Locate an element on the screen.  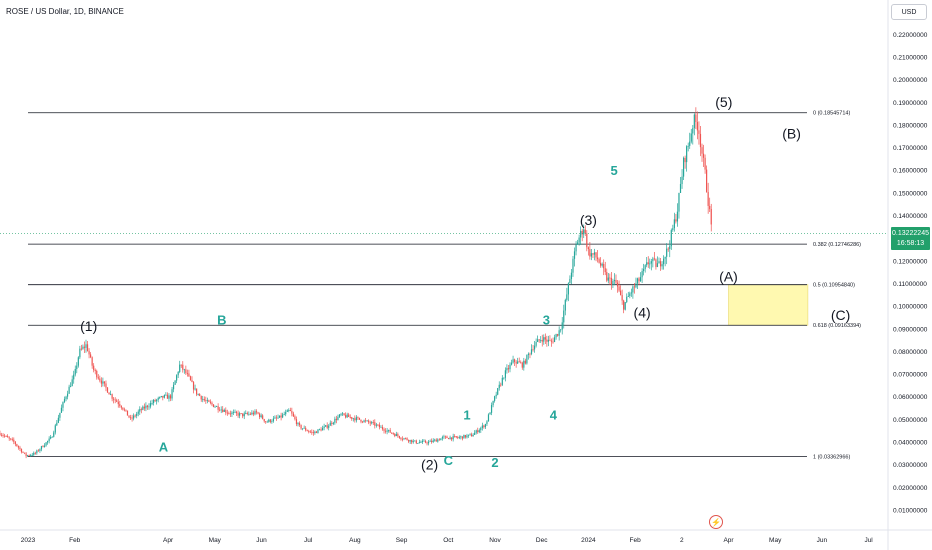
wave-label-minor: C is located at coordinates (449, 460).